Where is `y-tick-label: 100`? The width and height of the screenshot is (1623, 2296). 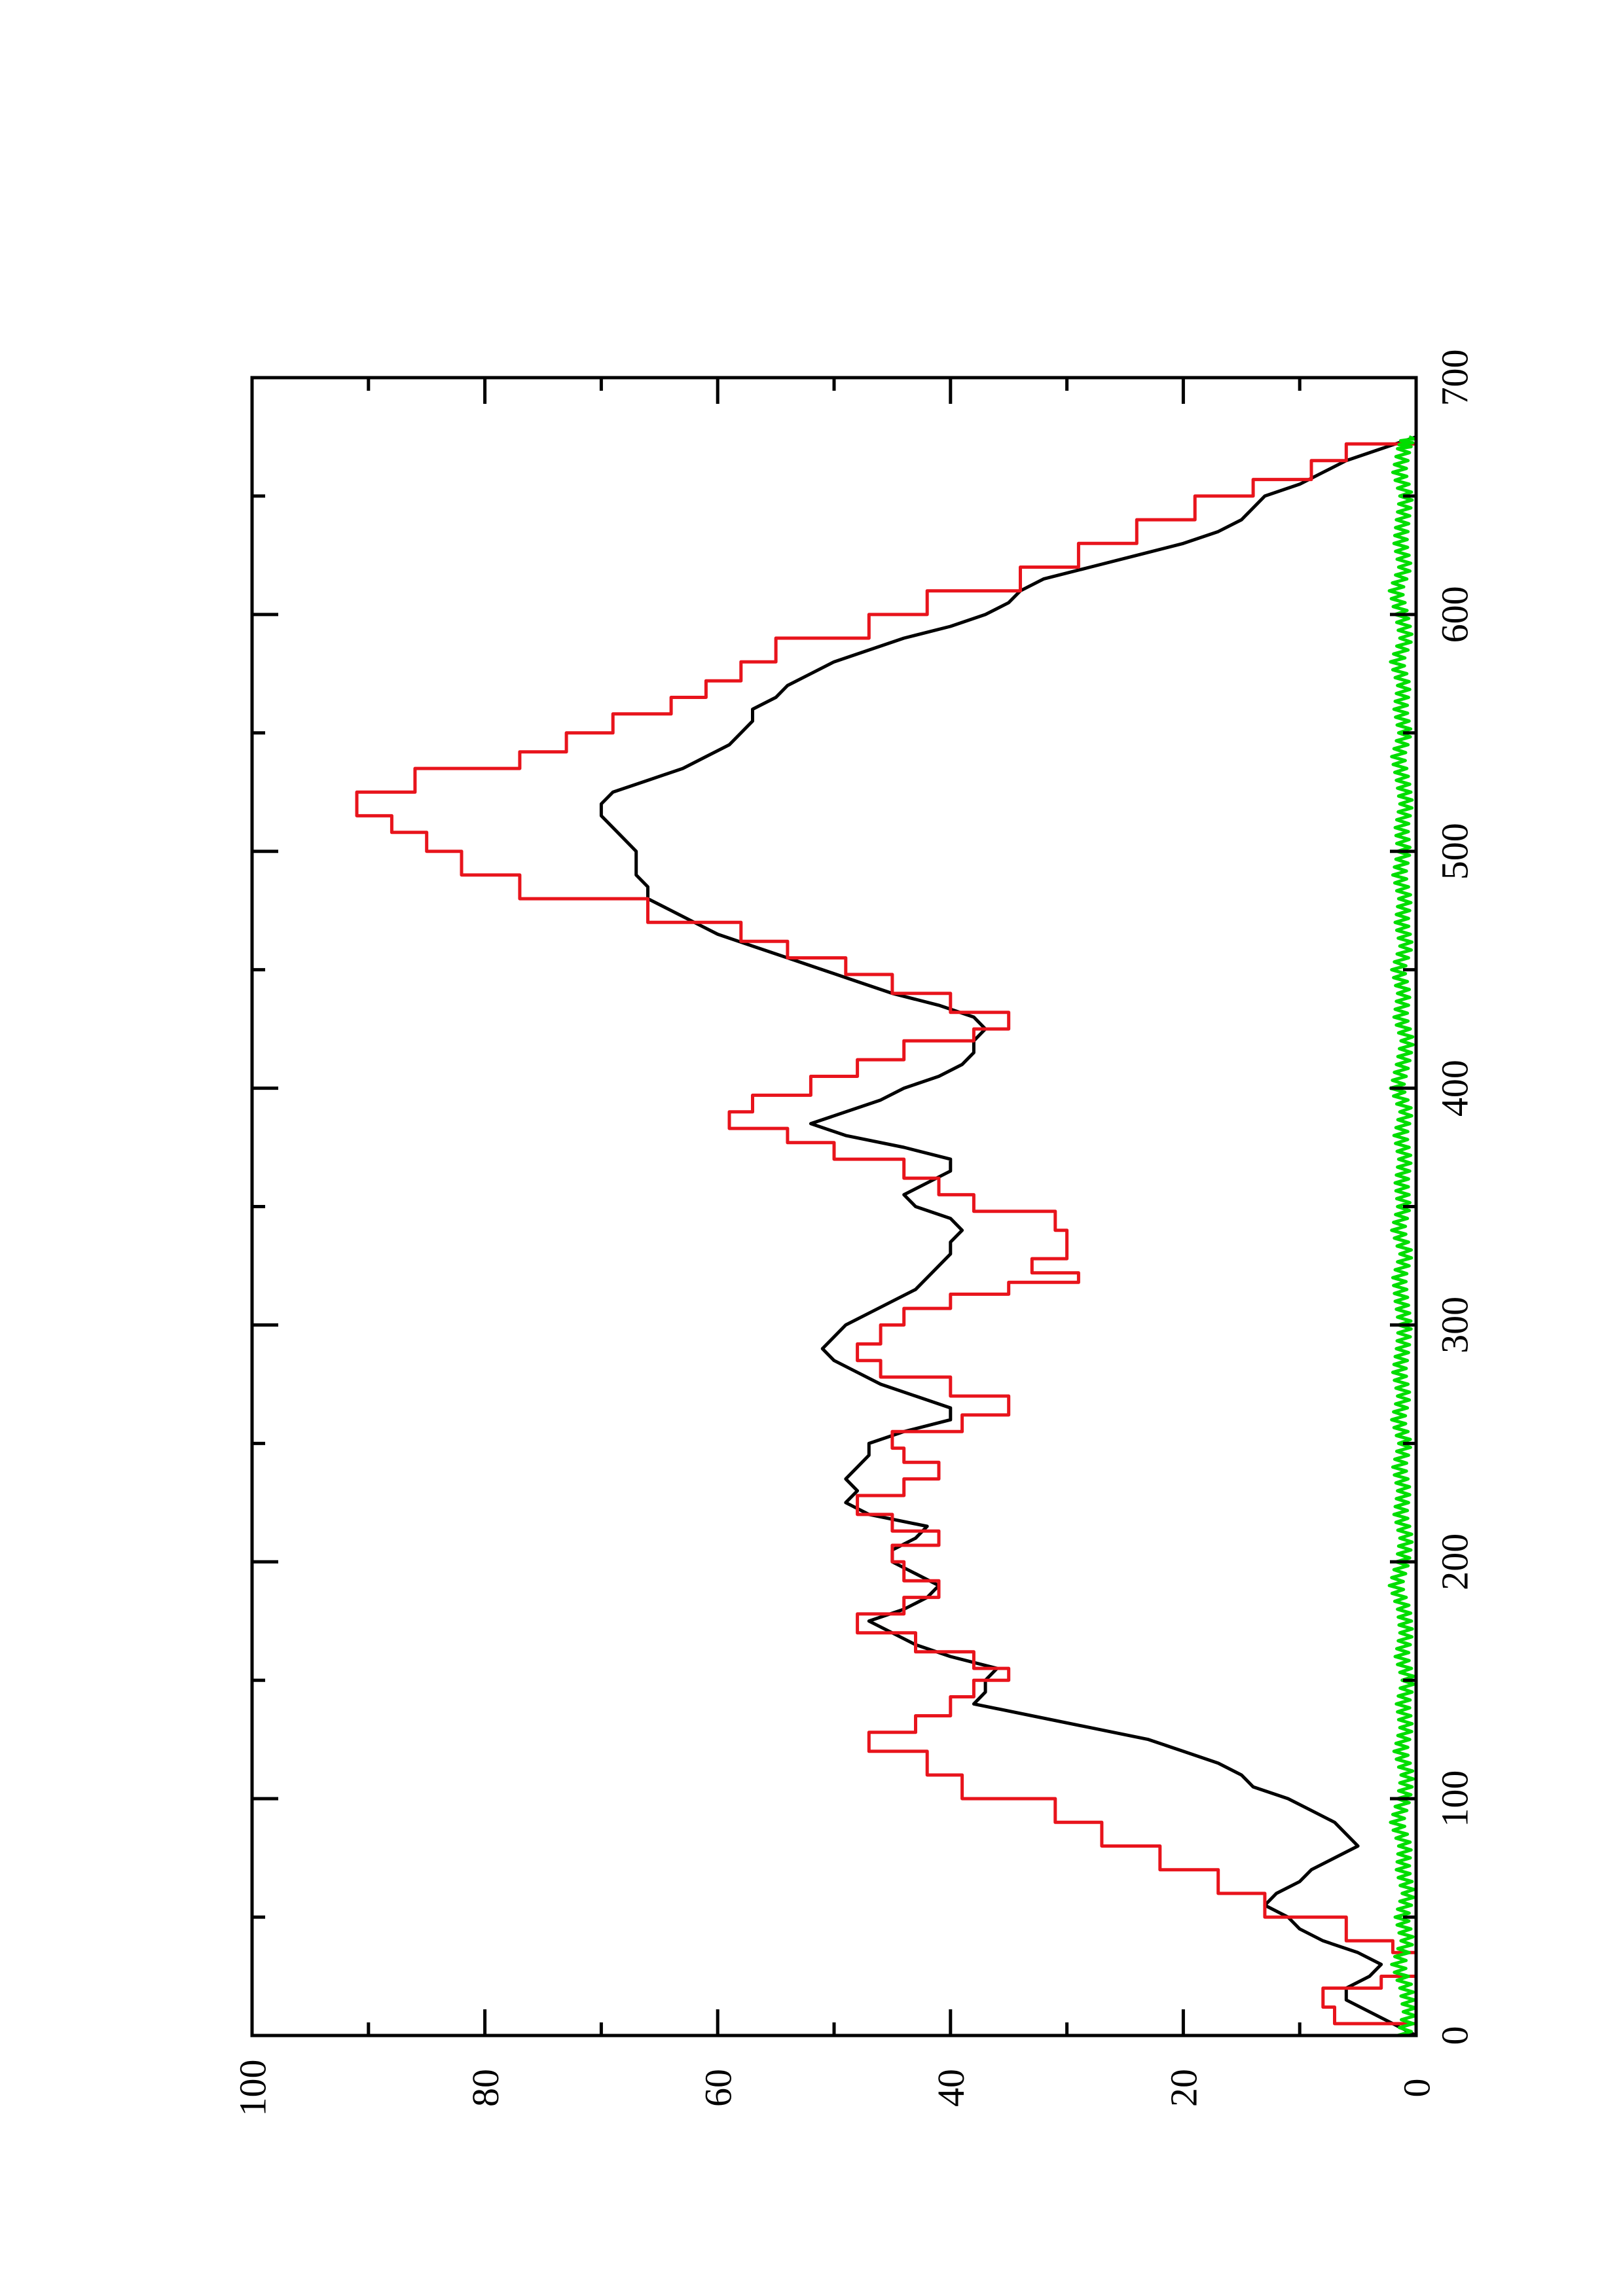 y-tick-label: 100 is located at coordinates (252, 2088).